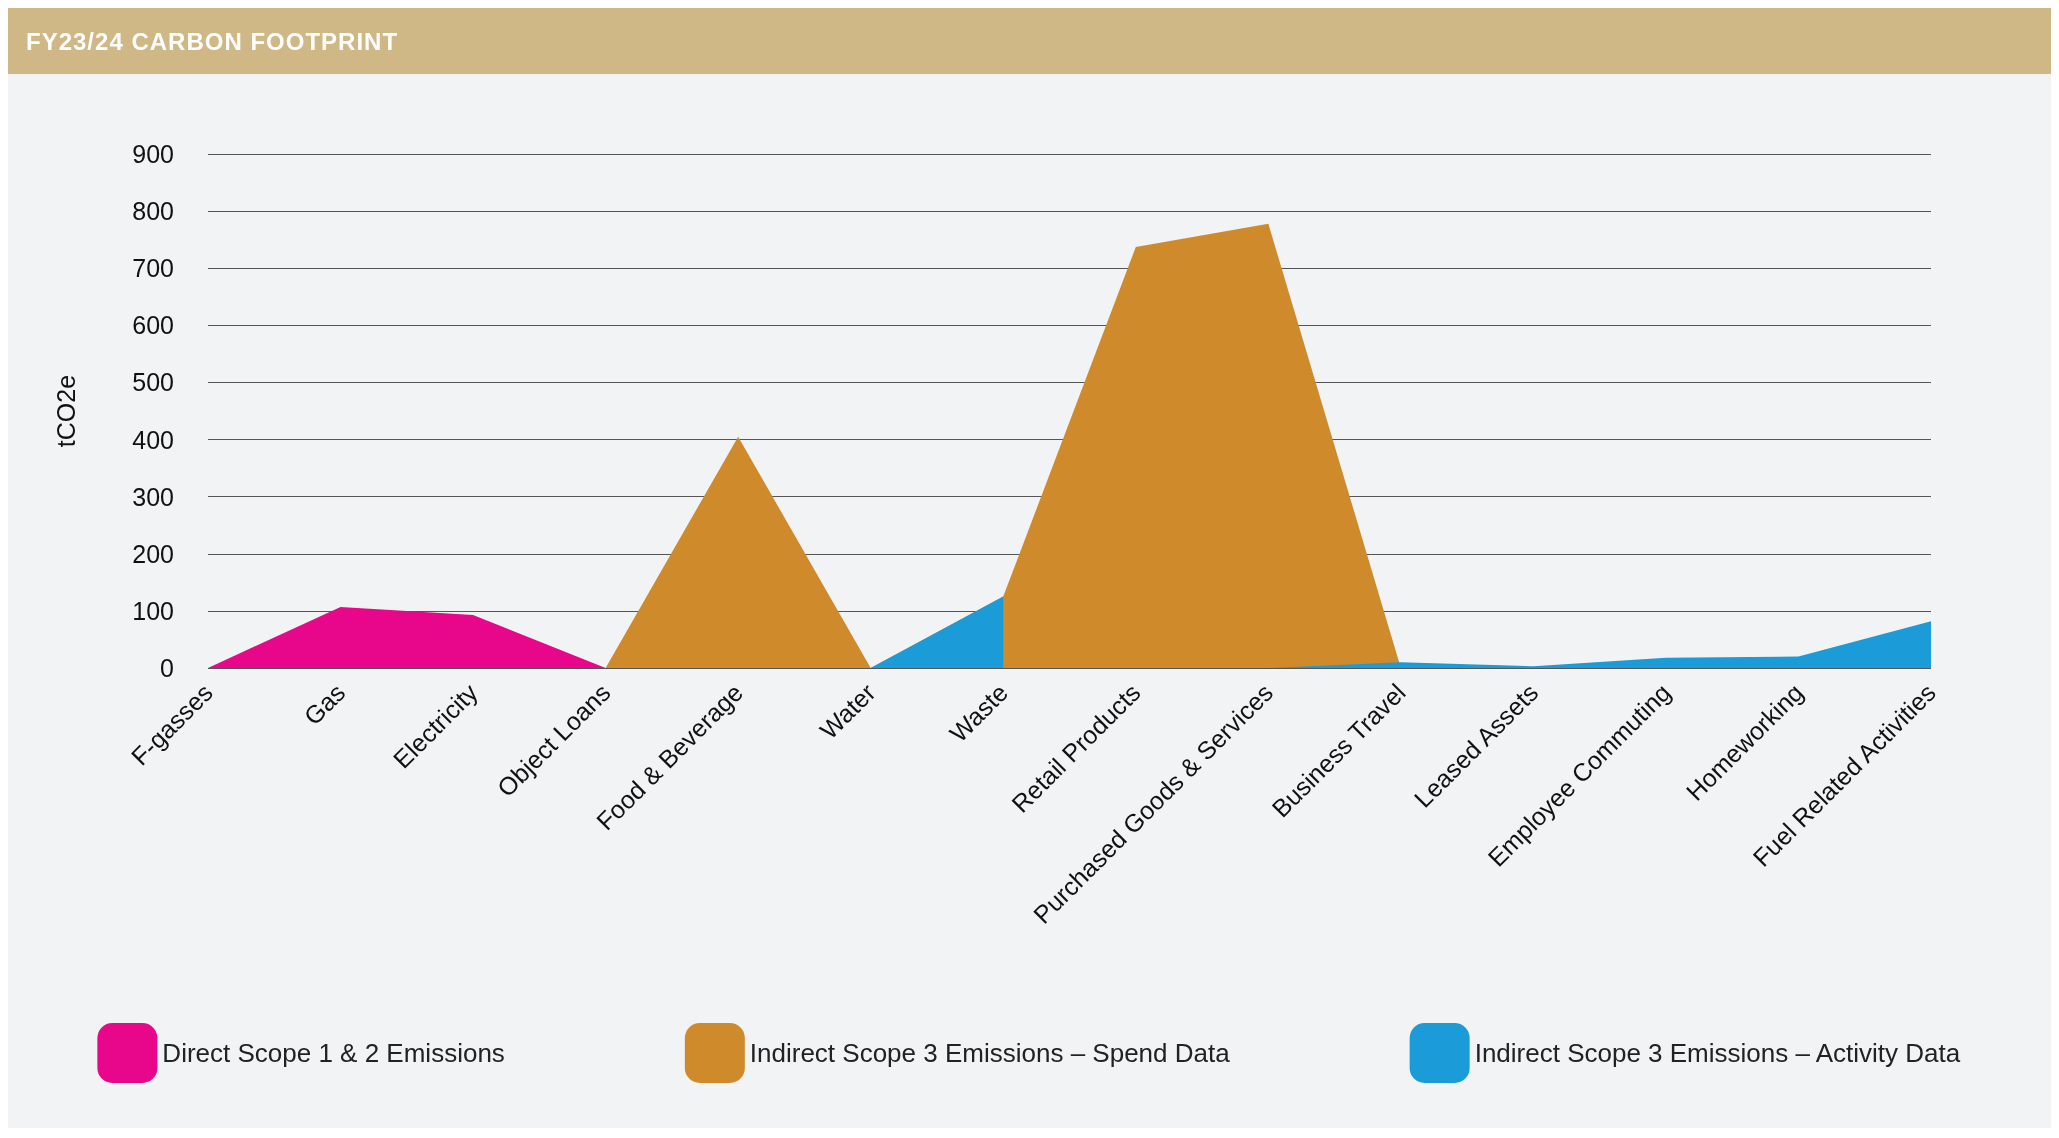 This screenshot has width=2059, height=1138. Describe the element at coordinates (1029, 41) in the screenshot. I see `chart-title: FY23/24 CARBON FOOTPRINT` at that location.